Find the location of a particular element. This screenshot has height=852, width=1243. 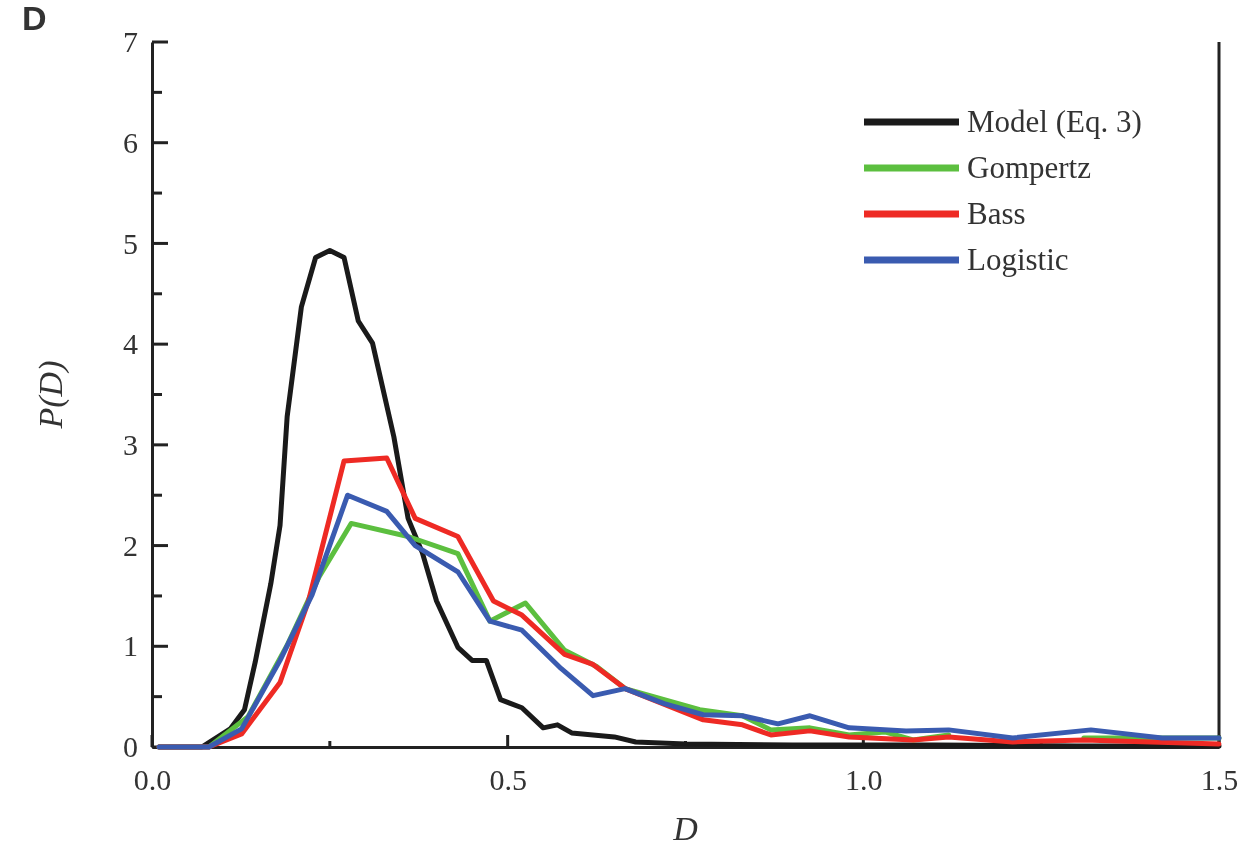

legend-label: Bass is located at coordinates (996, 213).